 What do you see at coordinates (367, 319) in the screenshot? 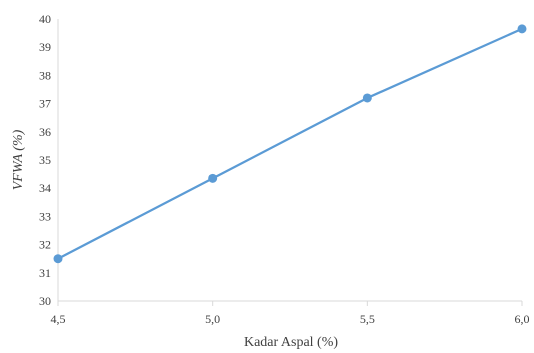
I see `x-tick-label: 5,5` at bounding box center [367, 319].